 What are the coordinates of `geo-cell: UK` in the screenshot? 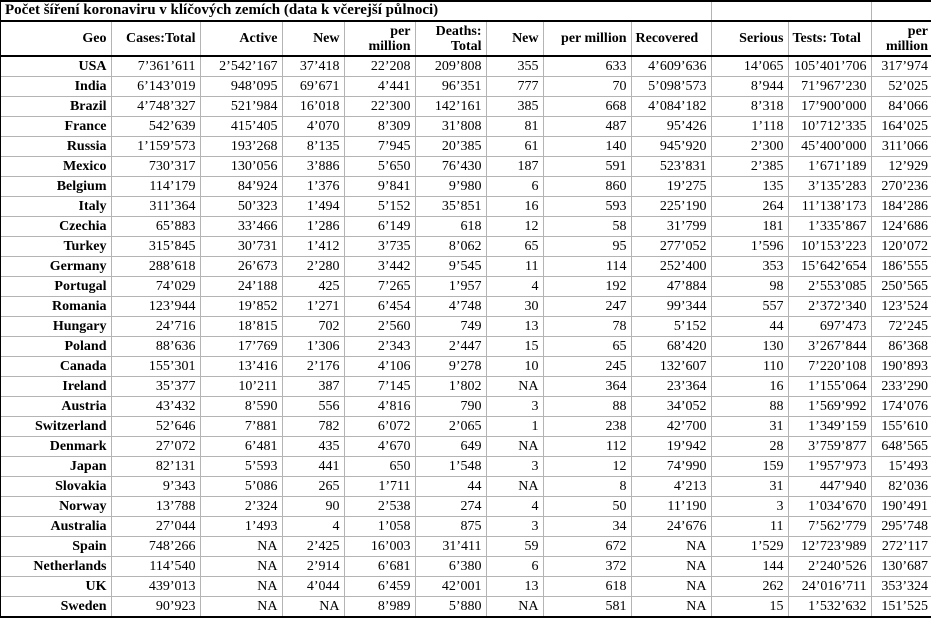 It's located at (56, 586).